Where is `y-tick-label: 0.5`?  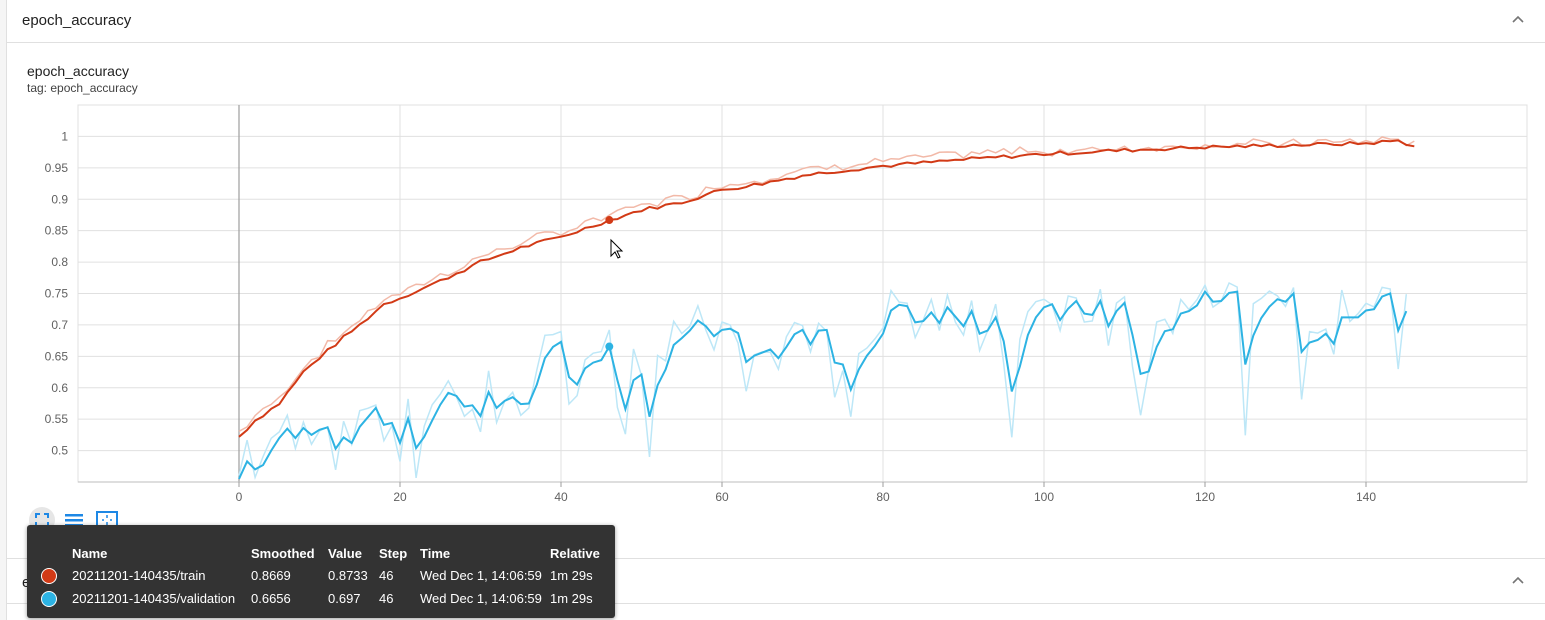
y-tick-label: 0.5 is located at coordinates (59, 451).